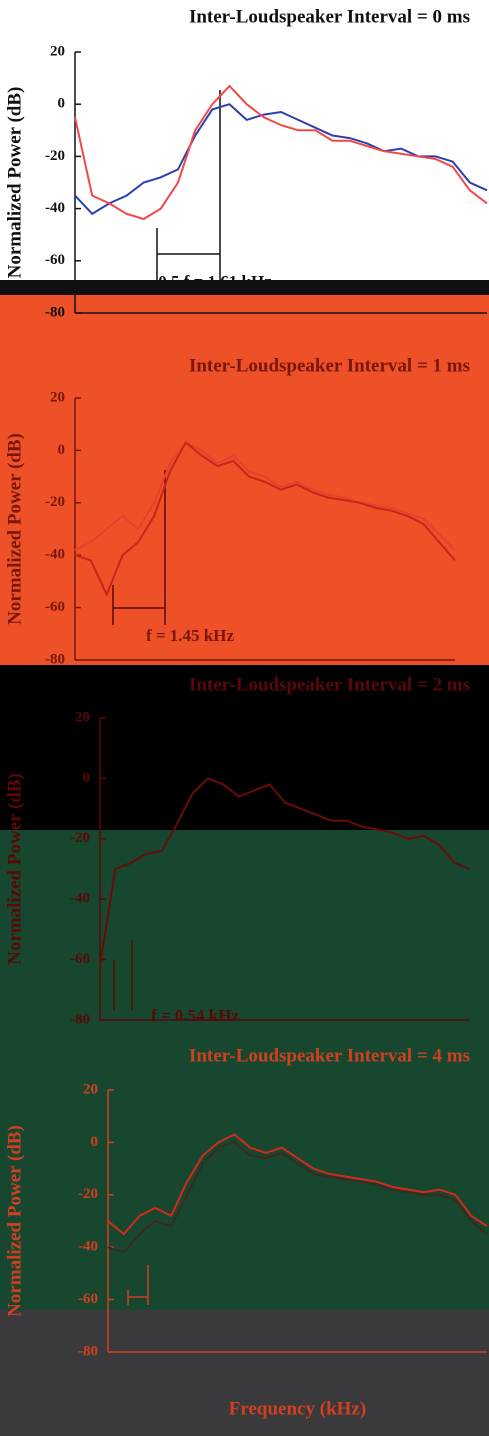  I want to click on chart-title: Inter-Loudspeaker Interval = 4 ms, so click(329, 1055).